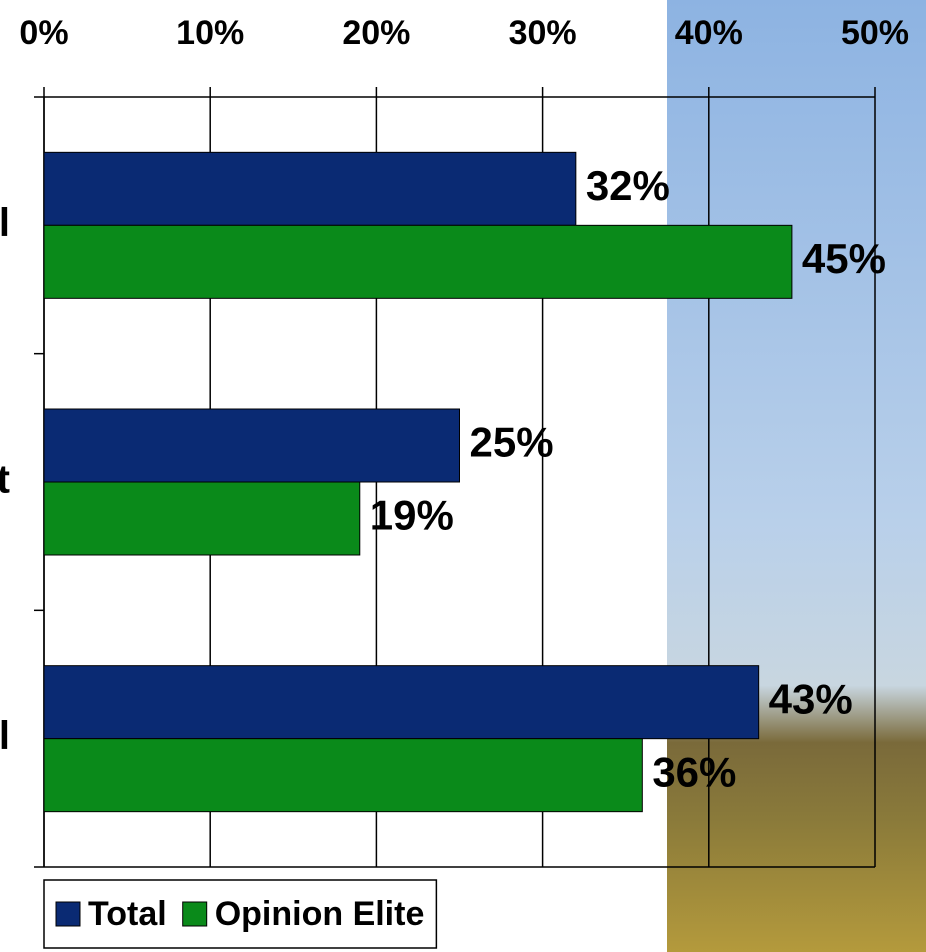 The height and width of the screenshot is (952, 926). What do you see at coordinates (127, 914) in the screenshot?
I see `legend-label: Total` at bounding box center [127, 914].